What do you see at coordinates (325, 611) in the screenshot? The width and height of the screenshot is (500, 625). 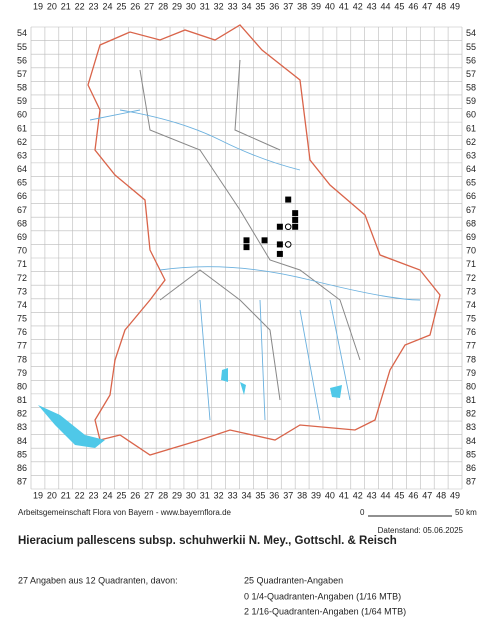 I see `stat-line: 2 1/16-Quadranten-Angaben (1/64 MTB)` at bounding box center [325, 611].